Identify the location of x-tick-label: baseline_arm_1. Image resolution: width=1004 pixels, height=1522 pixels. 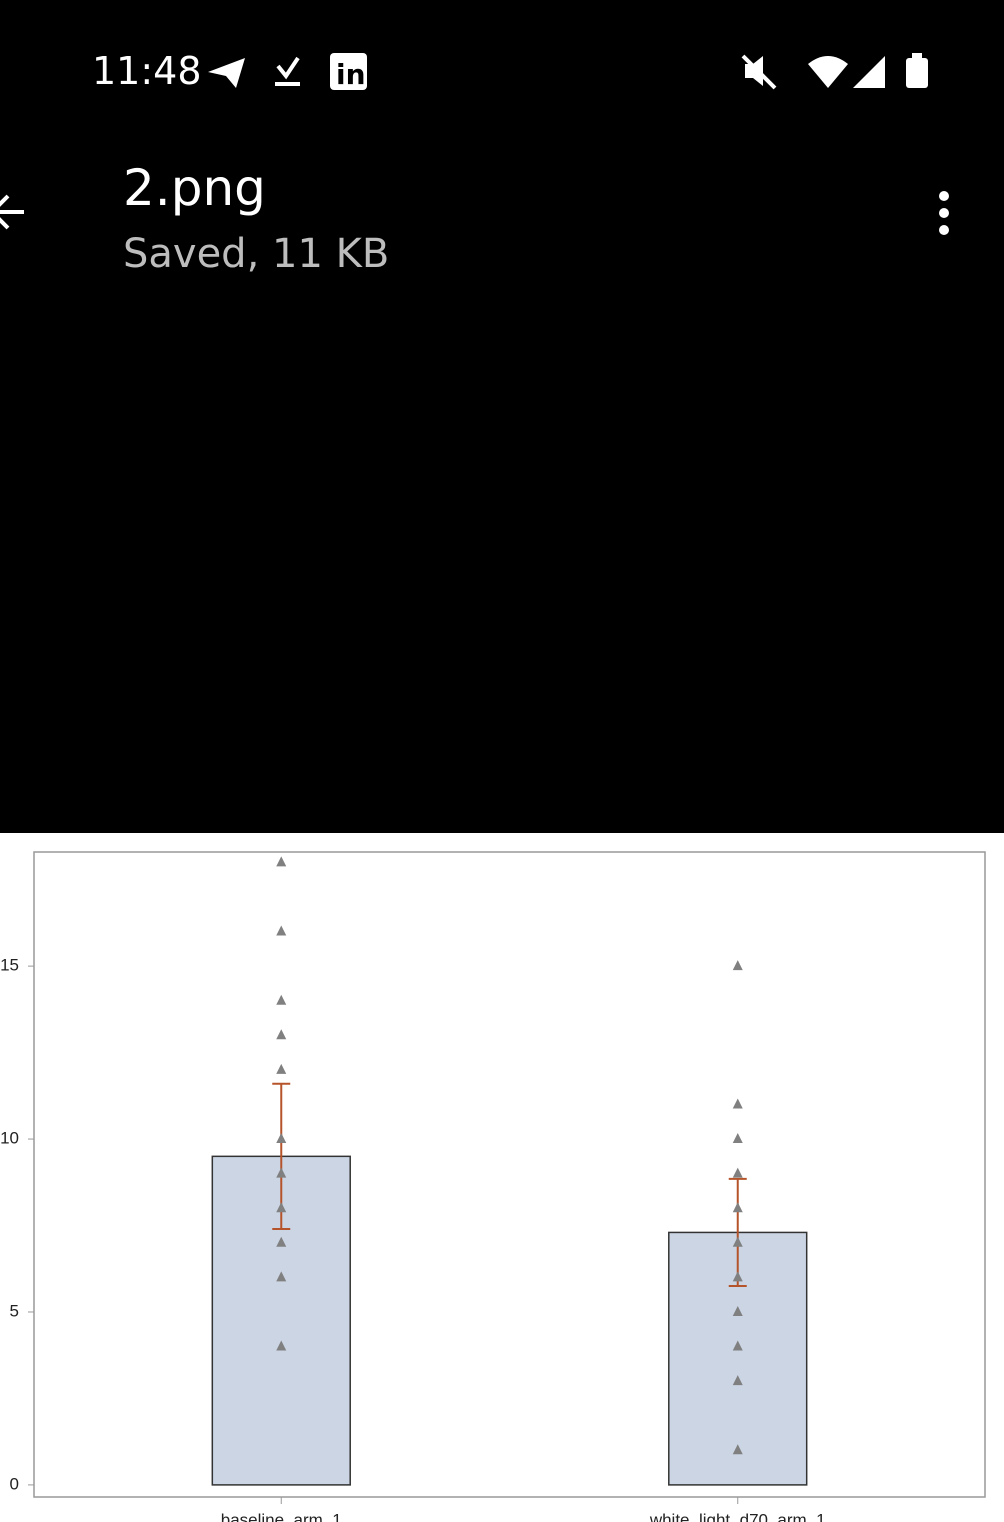
(281, 1516).